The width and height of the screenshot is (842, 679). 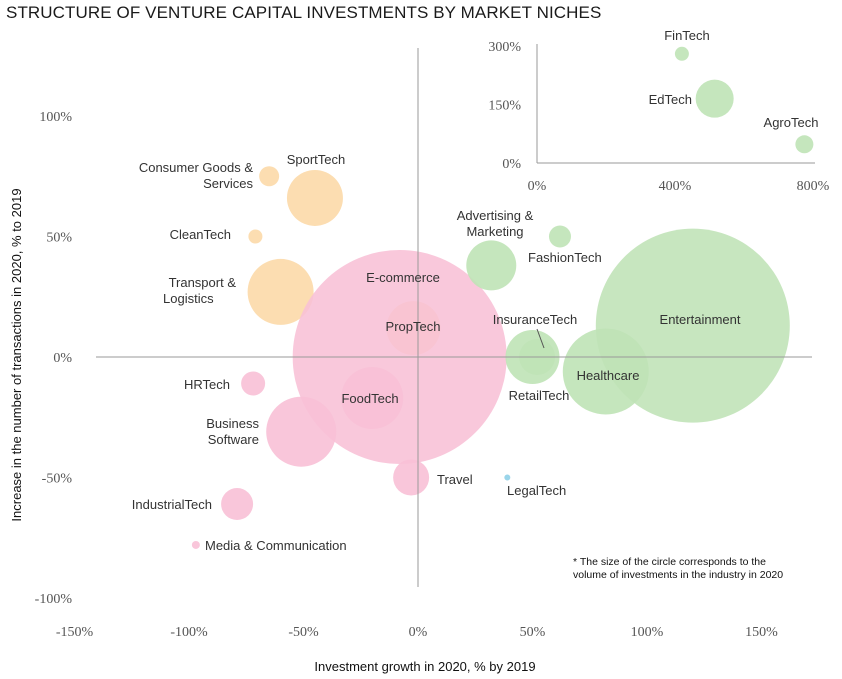 What do you see at coordinates (55, 117) in the screenshot?
I see `y-tick-label: 100%` at bounding box center [55, 117].